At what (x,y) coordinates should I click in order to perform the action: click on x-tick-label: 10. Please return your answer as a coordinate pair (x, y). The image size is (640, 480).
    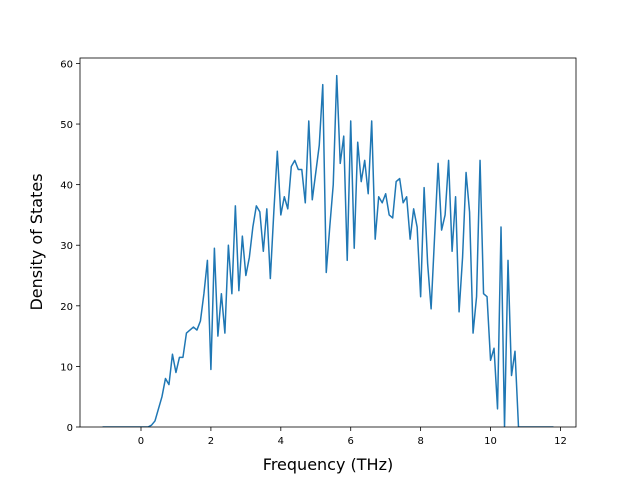
    Looking at the image, I should click on (490, 441).